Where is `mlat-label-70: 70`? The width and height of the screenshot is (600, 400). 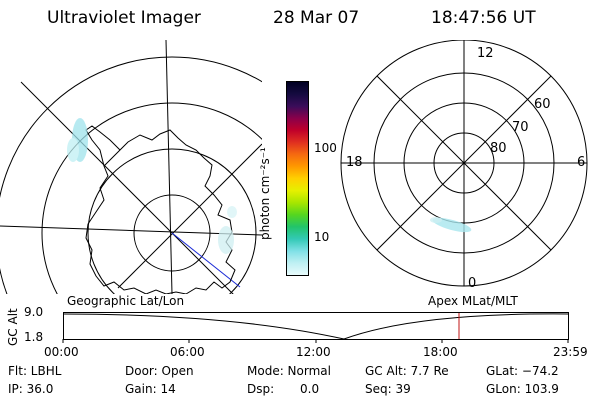
mlat-label-70: 70 is located at coordinates (520, 127).